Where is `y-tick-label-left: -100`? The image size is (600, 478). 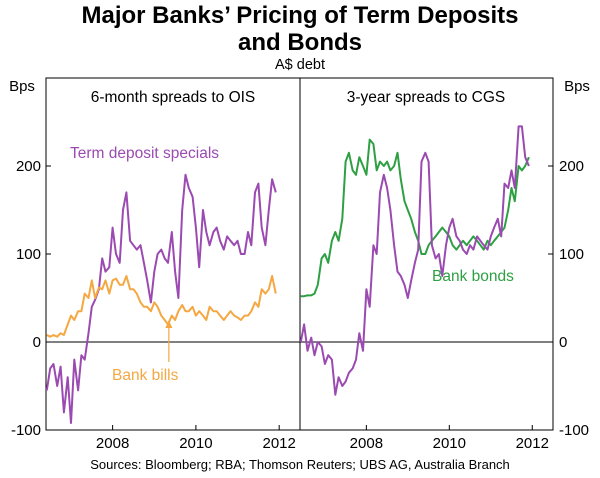 y-tick-label-left: -100 is located at coordinates (26, 430).